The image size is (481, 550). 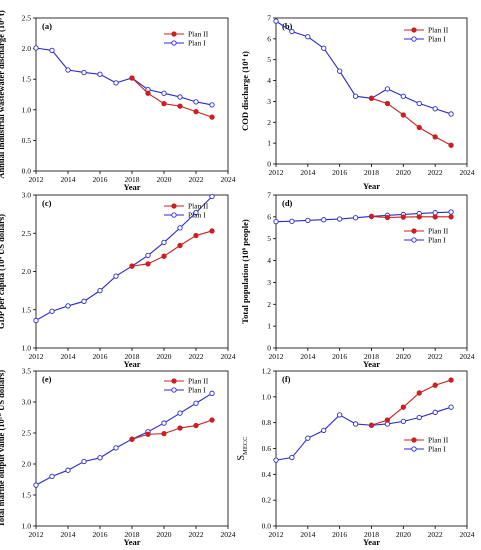 What do you see at coordinates (269, 18) in the screenshot?
I see `y-tick-label: 7` at bounding box center [269, 18].